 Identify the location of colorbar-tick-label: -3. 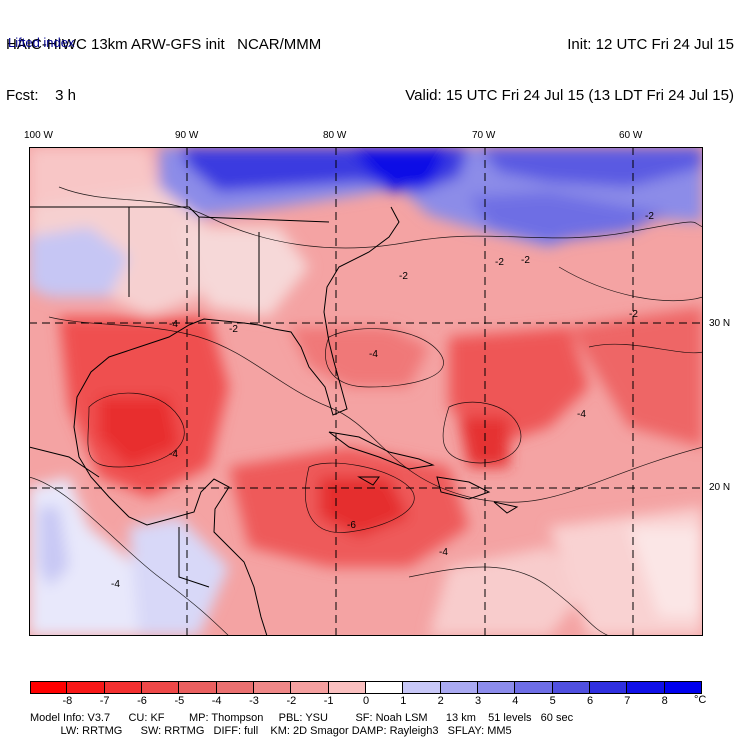
(254, 701).